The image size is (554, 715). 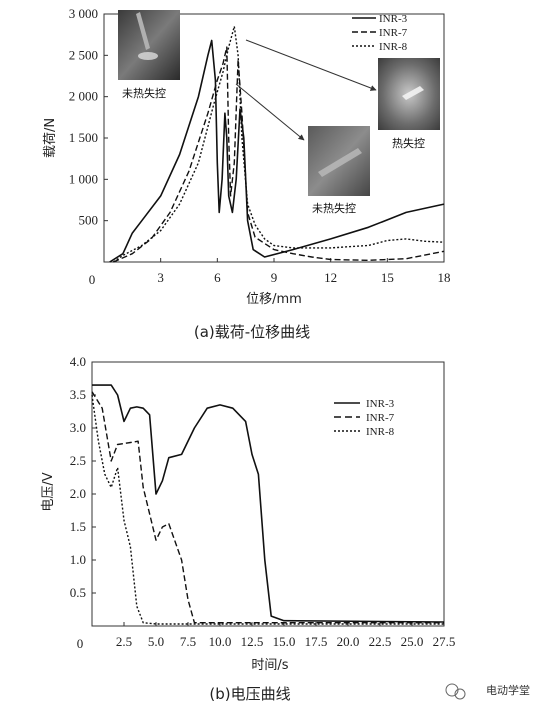 I want to click on x-tick-label: 12.5, so click(x=252, y=641).